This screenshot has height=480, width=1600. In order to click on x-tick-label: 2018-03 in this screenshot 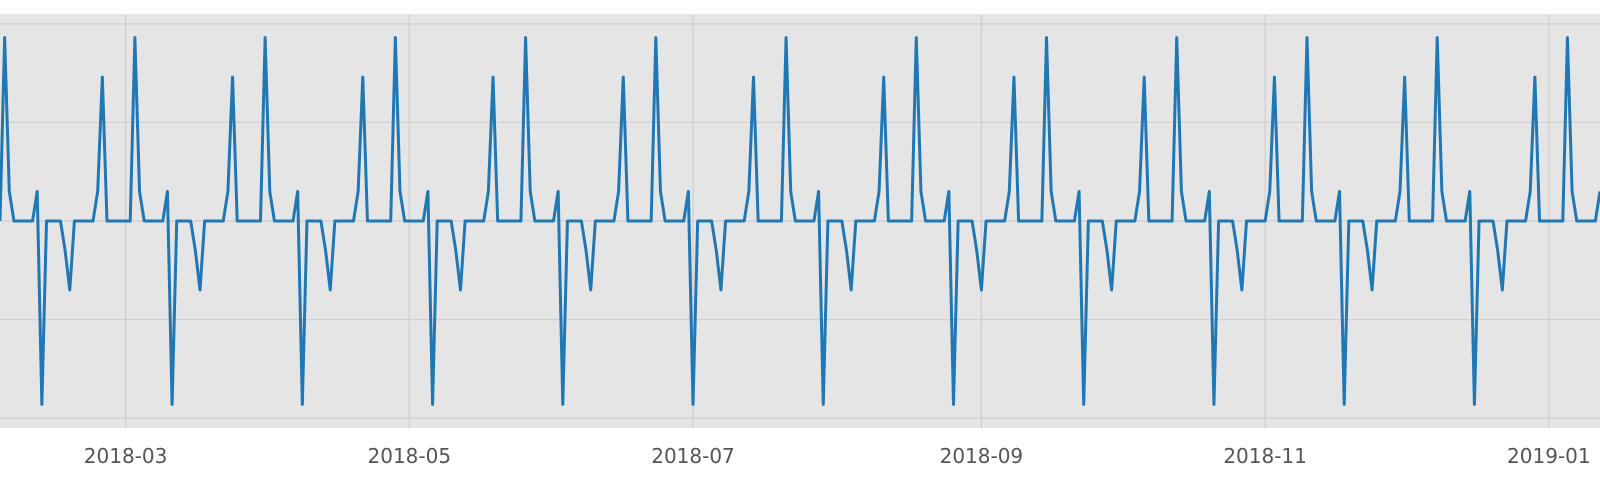, I will do `click(126, 456)`.